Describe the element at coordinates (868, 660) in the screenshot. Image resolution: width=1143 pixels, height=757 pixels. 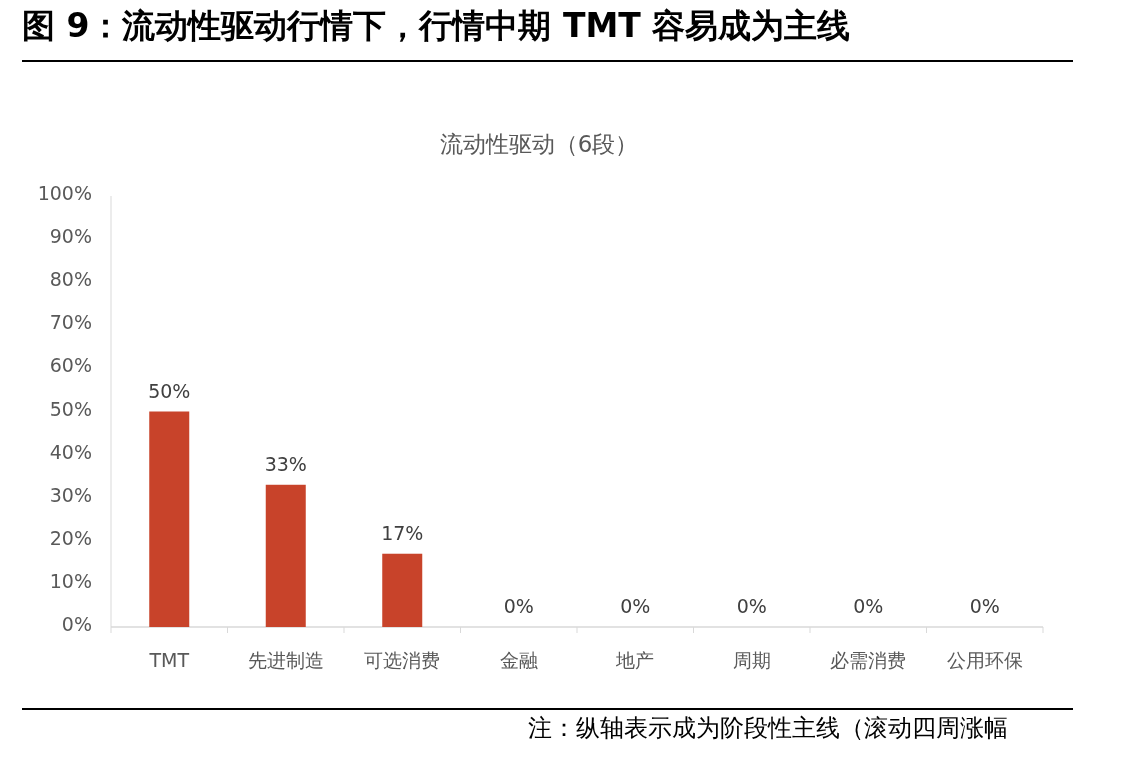
I see `x-tick-label: 必需消费` at that location.